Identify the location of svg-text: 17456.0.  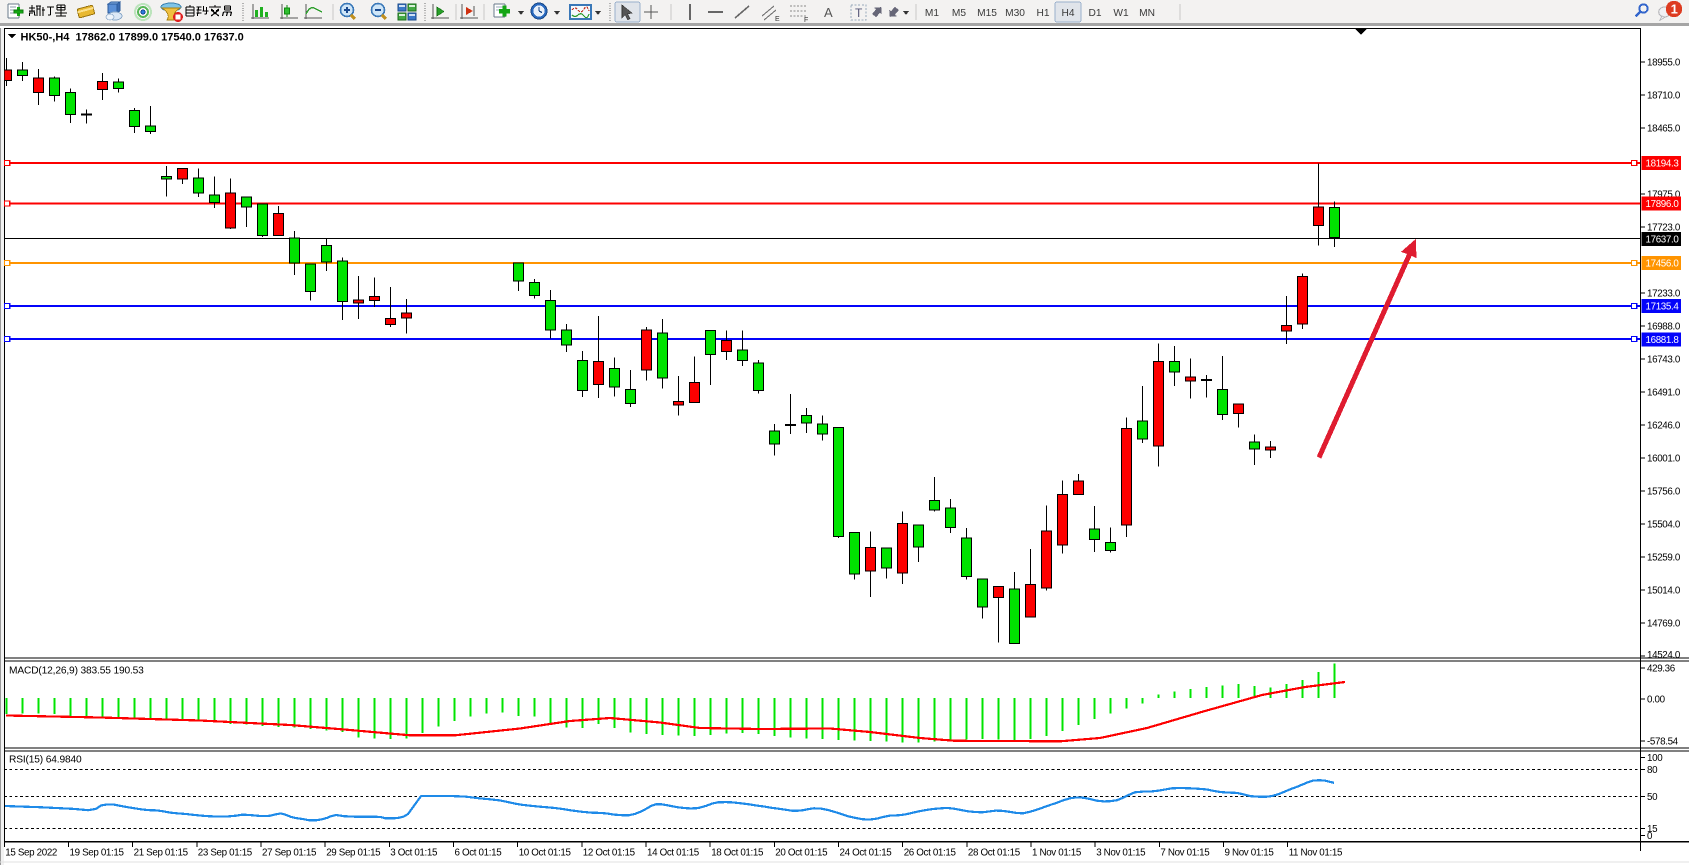
(1663, 264).